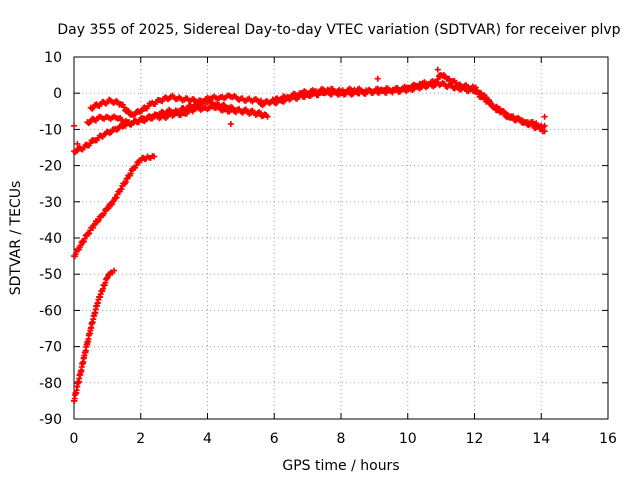  Describe the element at coordinates (50, 130) in the screenshot. I see `y-tick-label: -10` at that location.